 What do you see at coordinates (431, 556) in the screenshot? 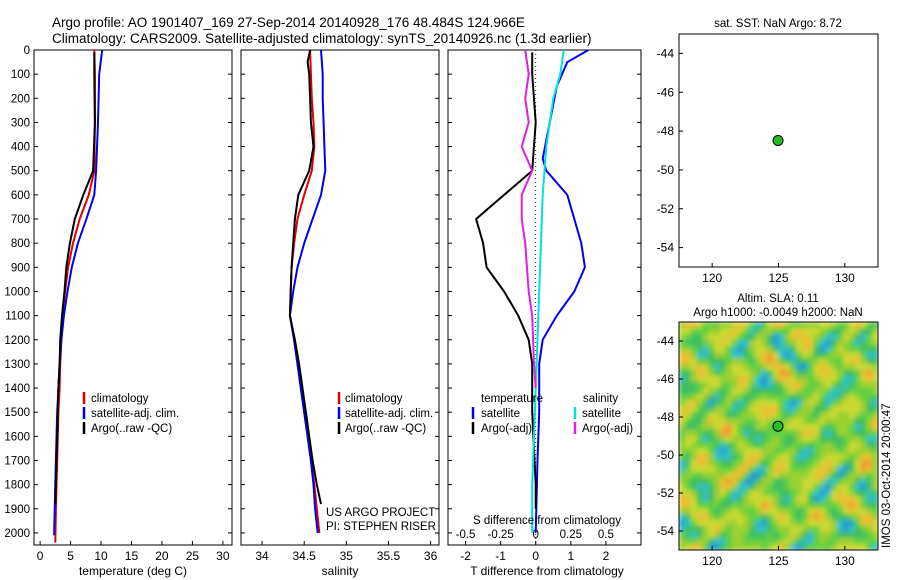
I see `salinity-xtick-label: 36` at bounding box center [431, 556].